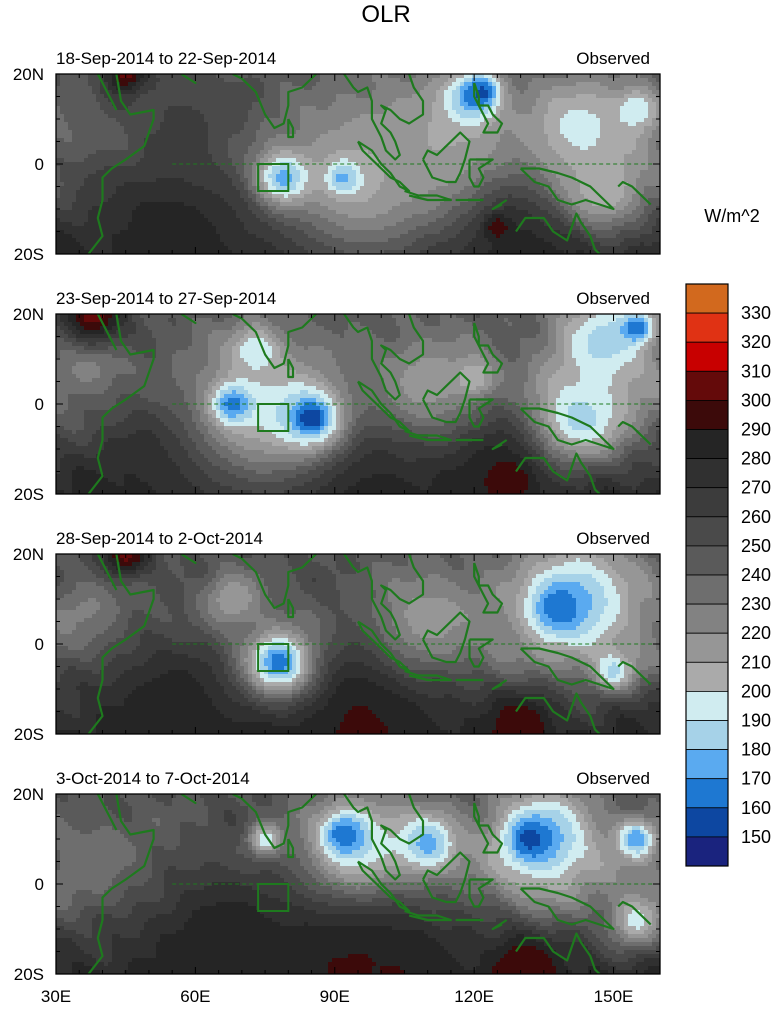 The image size is (780, 1012). I want to click on colorbar-tick-label: 330, so click(756, 313).